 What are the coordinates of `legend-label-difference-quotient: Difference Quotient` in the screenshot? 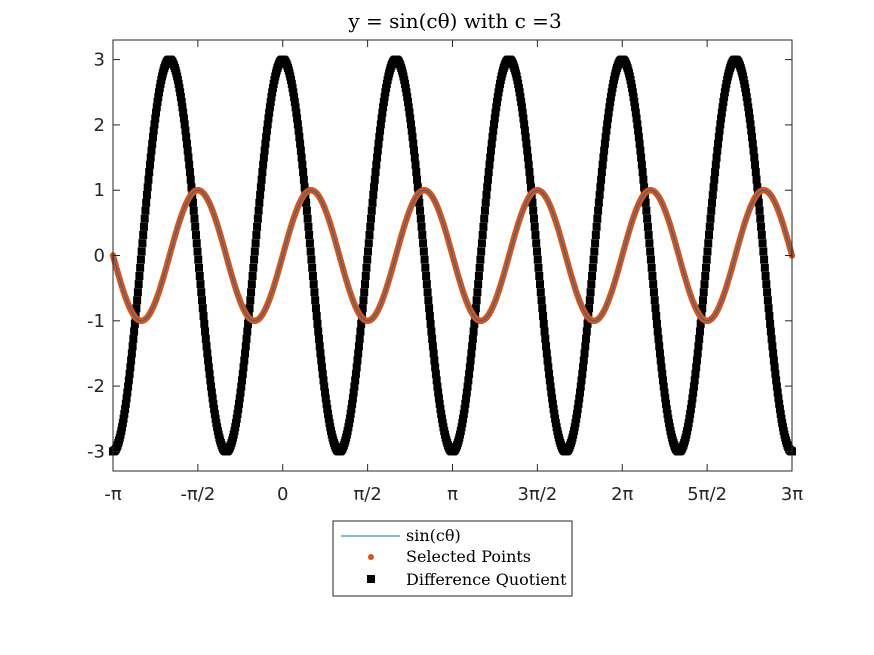 It's located at (486, 579).